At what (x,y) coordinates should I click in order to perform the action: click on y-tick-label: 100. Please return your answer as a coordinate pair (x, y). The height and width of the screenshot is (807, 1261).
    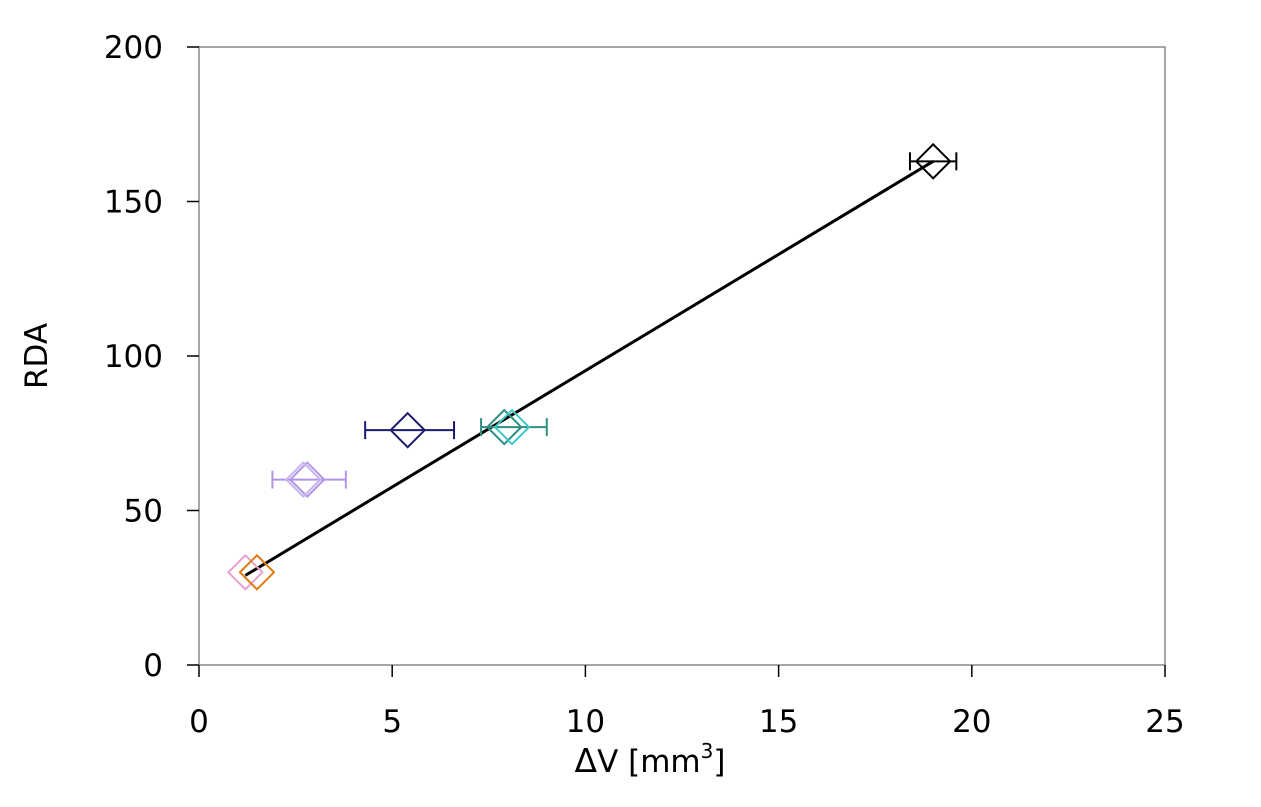
    Looking at the image, I should click on (133, 357).